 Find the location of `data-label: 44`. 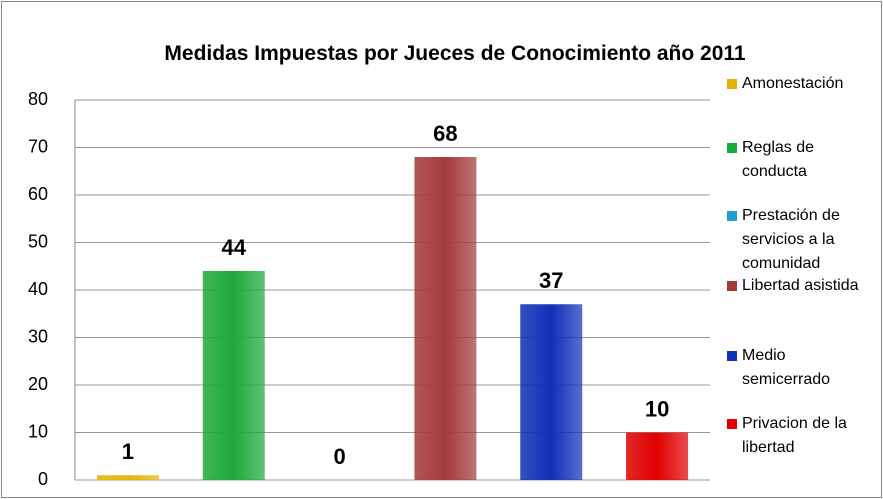

data-label: 44 is located at coordinates (234, 247).